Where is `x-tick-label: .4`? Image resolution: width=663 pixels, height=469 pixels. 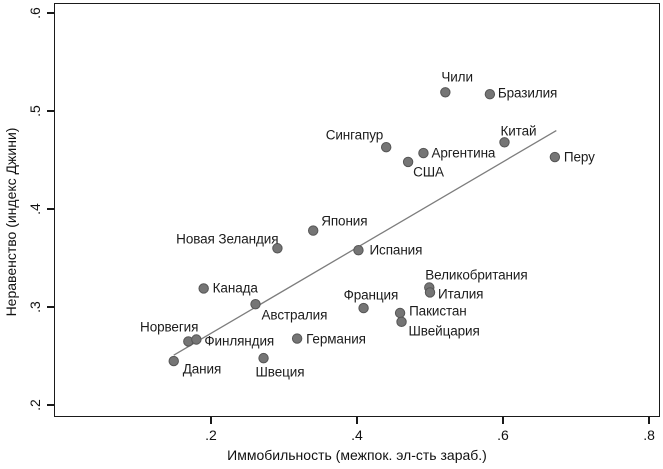 x-tick-label: .4 is located at coordinates (357, 435).